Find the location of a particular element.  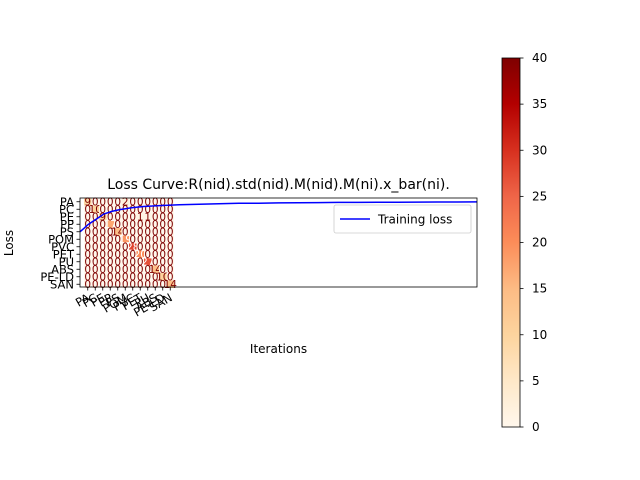

y-tick-label: PS is located at coordinates (67, 232).